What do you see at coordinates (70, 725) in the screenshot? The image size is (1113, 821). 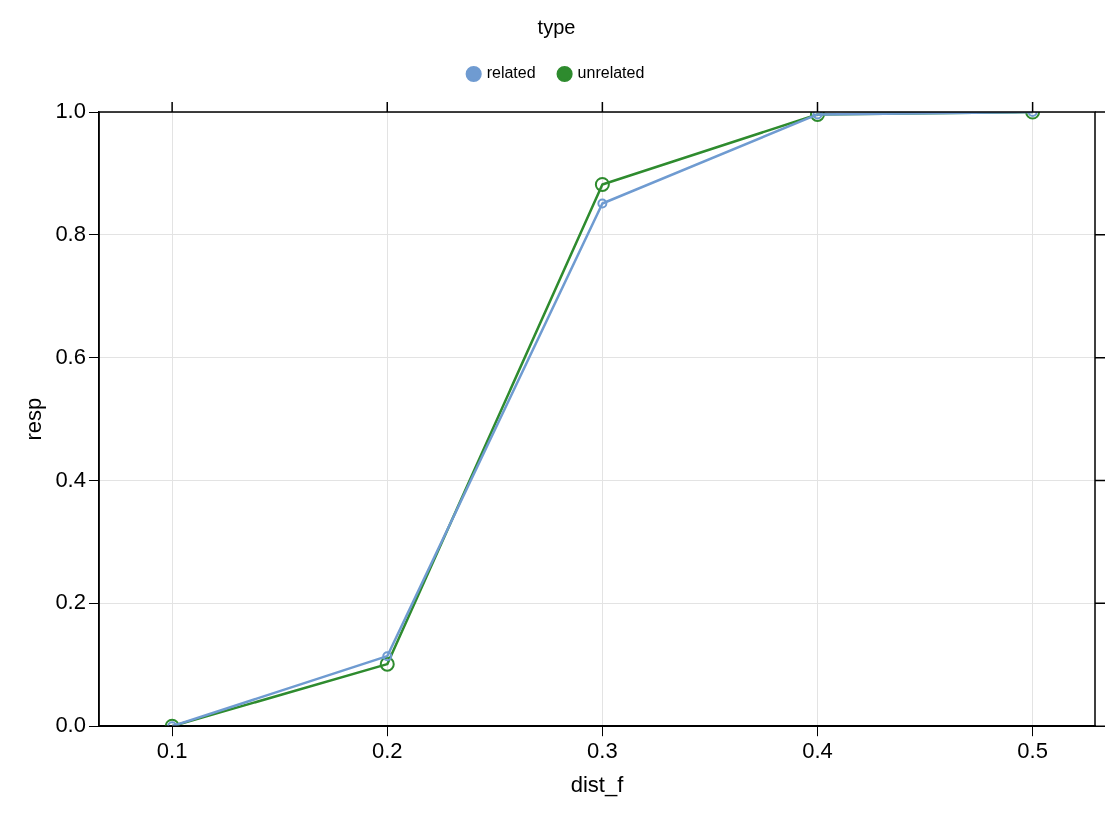 I see `y-tick-label: 0.0` at bounding box center [70, 725].